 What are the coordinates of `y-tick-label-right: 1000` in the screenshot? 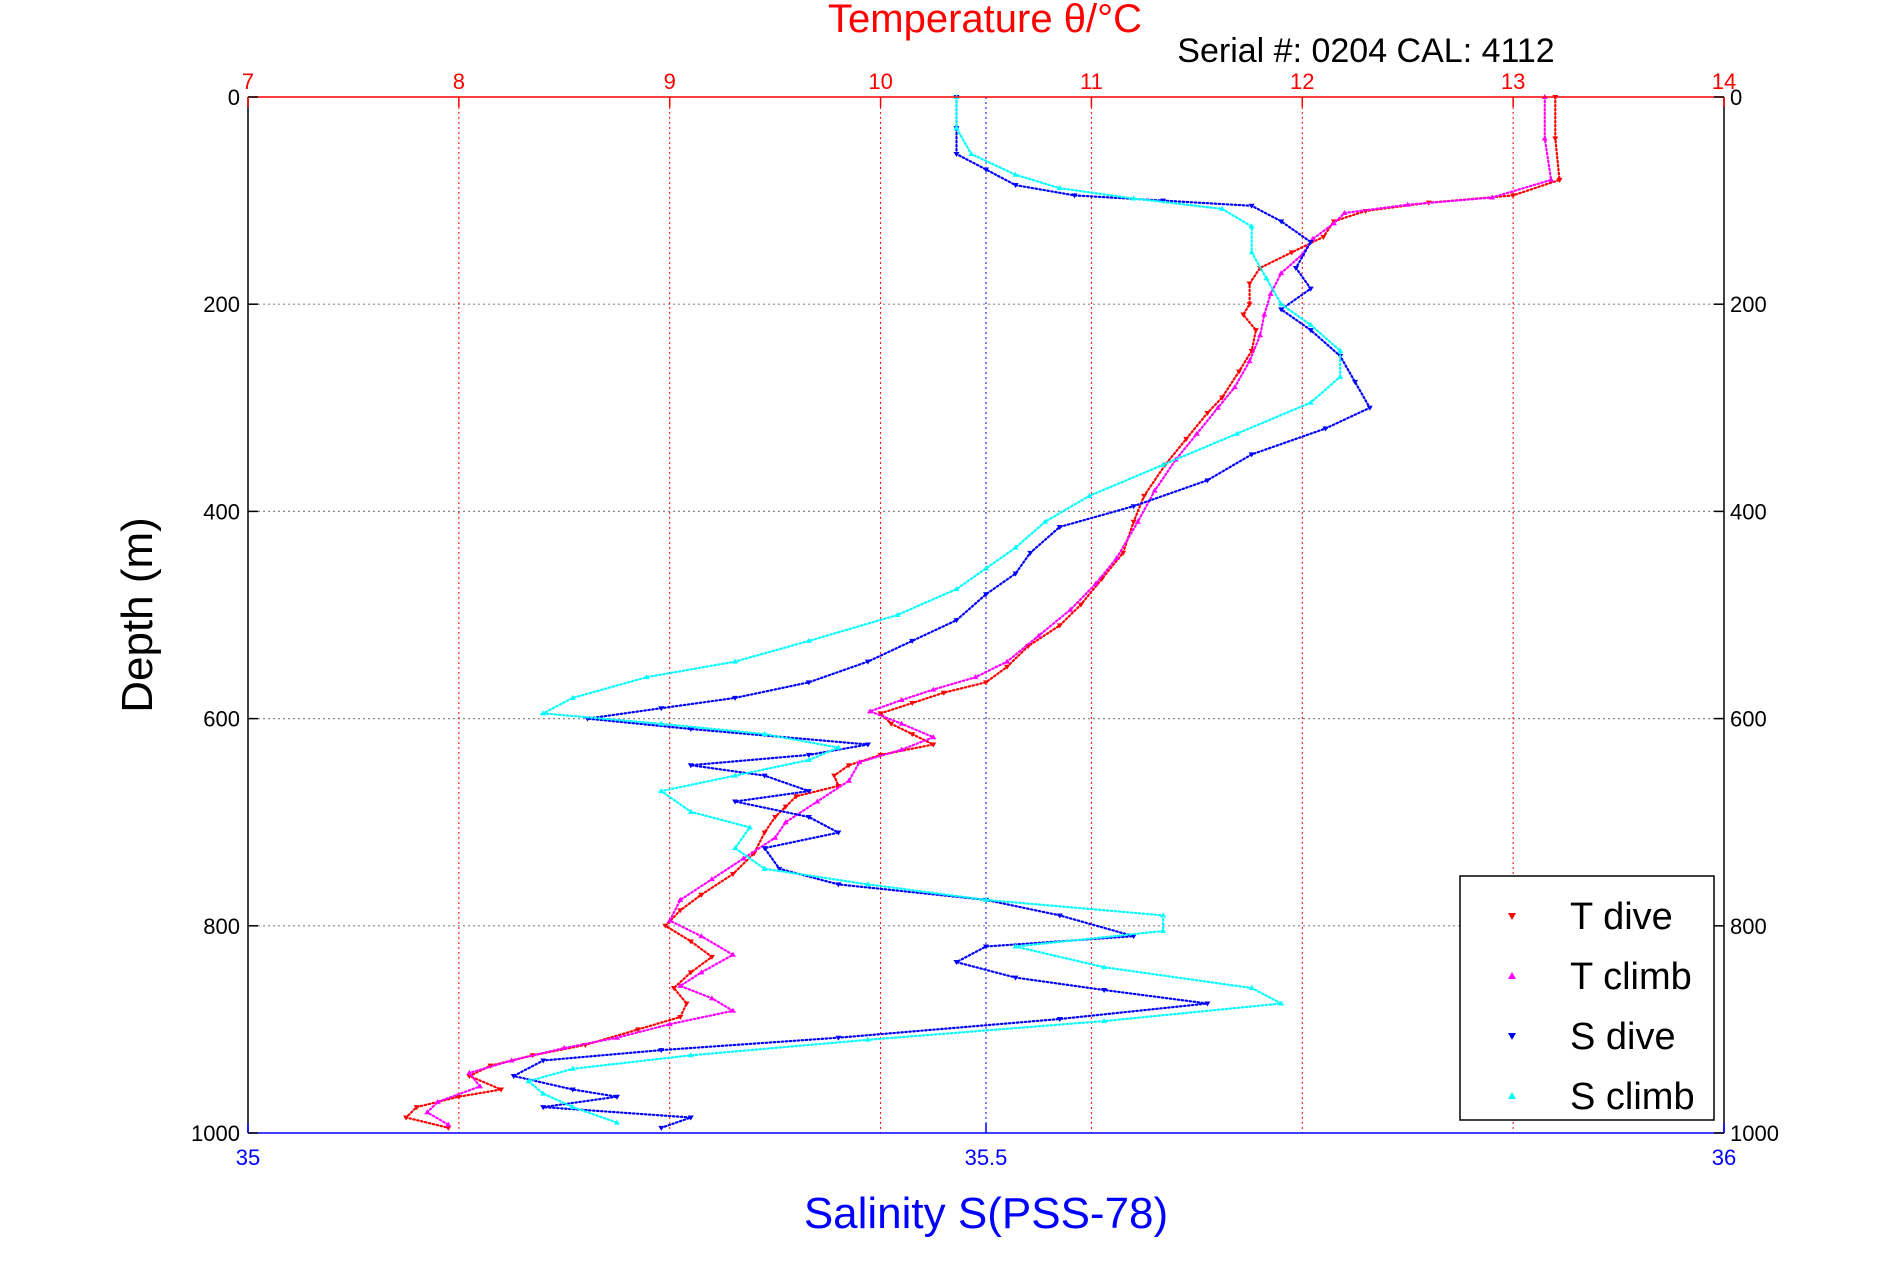 It's located at (1754, 1133).